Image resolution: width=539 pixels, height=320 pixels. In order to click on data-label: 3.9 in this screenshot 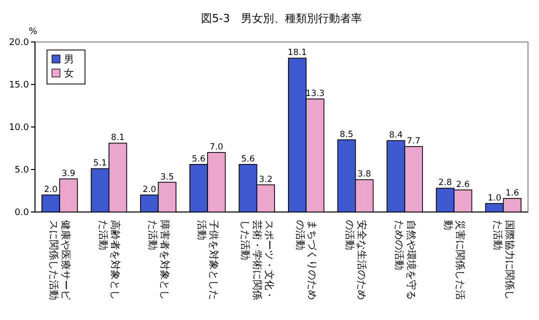, I will do `click(69, 173)`.